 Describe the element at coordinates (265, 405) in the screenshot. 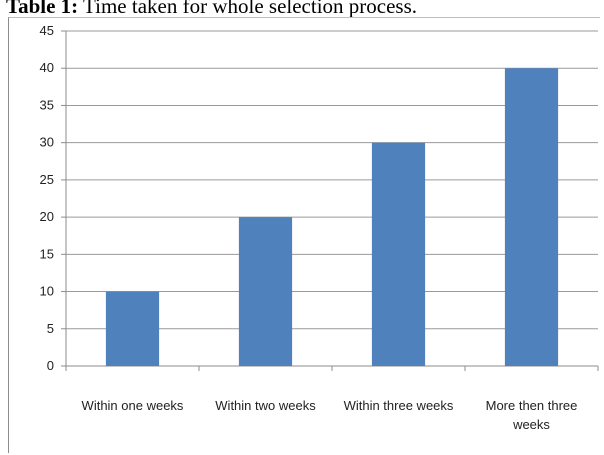

I see `x-category-label: Within two weeks` at that location.